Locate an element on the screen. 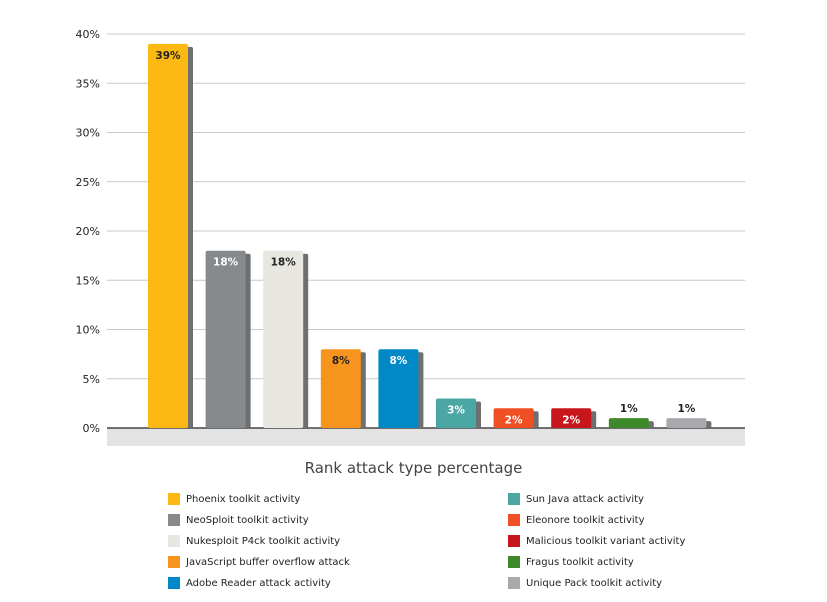 The height and width of the screenshot is (602, 827). legend-label: Nukesploit P4ck toolkit activity is located at coordinates (263, 541).